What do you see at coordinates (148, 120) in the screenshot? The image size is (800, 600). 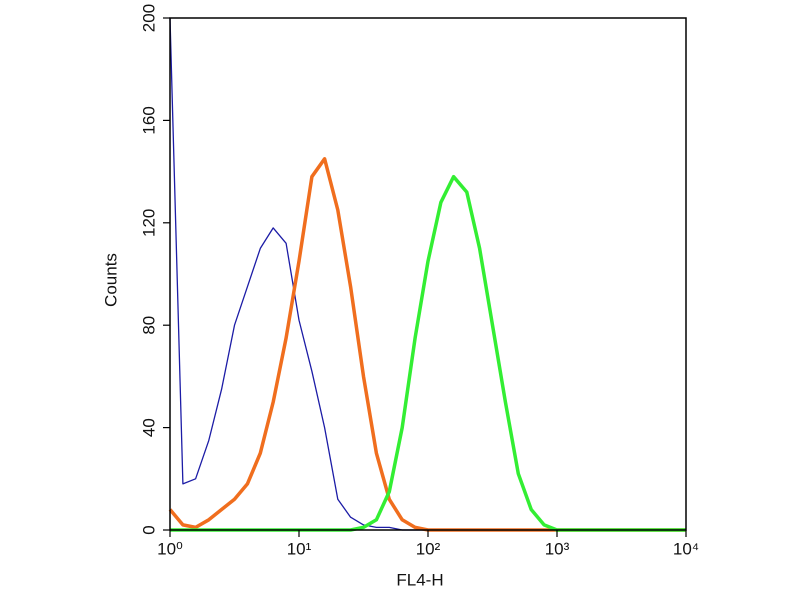 I see `y-tick-label: 160` at bounding box center [148, 120].